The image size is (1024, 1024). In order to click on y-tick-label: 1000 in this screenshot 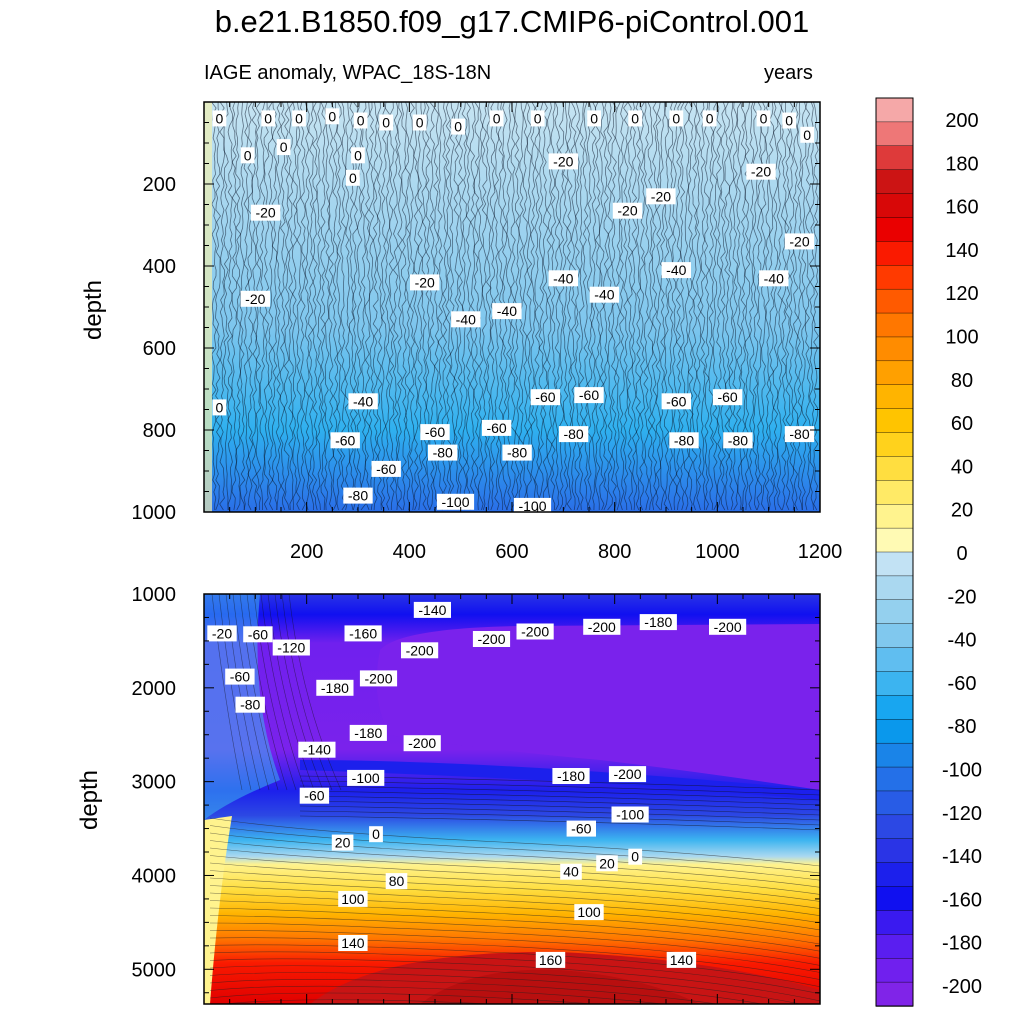, I will do `click(154, 595)`.